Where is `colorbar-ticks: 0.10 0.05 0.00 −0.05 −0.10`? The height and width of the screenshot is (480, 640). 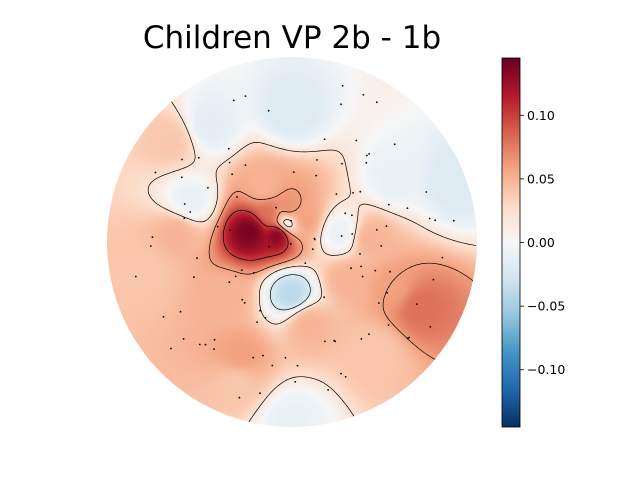 colorbar-ticks: 0.10 0.05 0.00 −0.05 −0.10 is located at coordinates (542, 242).